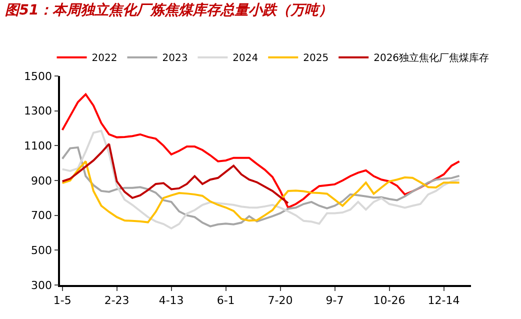  Describe the element at coordinates (105, 58) in the screenshot. I see `legend-label: 2022` at that location.